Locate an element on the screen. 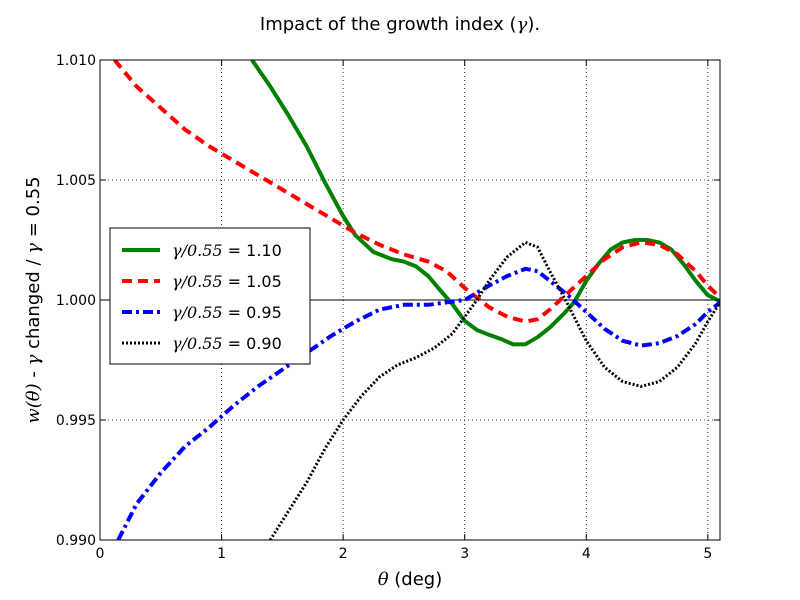 Image resolution: width=800 pixels, height=600 pixels. x-tick-label: 5 is located at coordinates (707, 554).